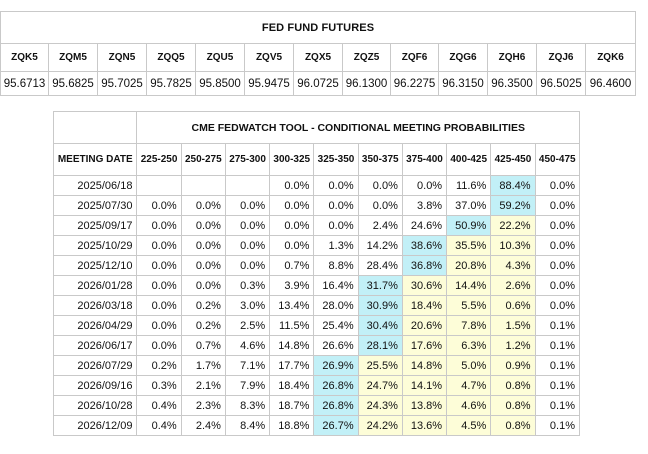  Describe the element at coordinates (424, 325) in the screenshot. I see `probability-cell: 20.6%` at that location.